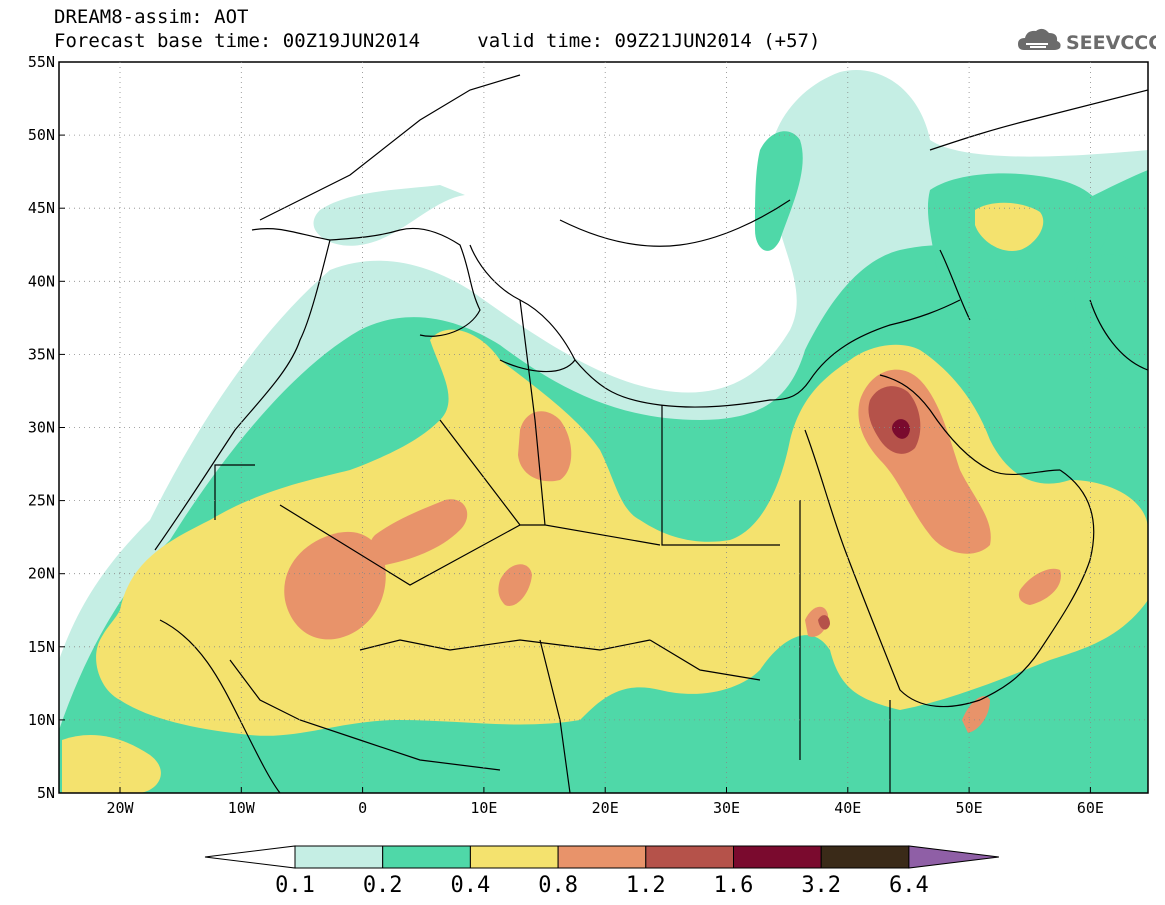 Image resolution: width=1165 pixels, height=905 pixels. Describe the element at coordinates (242, 808) in the screenshot. I see `longitude-label: 10W` at that location.